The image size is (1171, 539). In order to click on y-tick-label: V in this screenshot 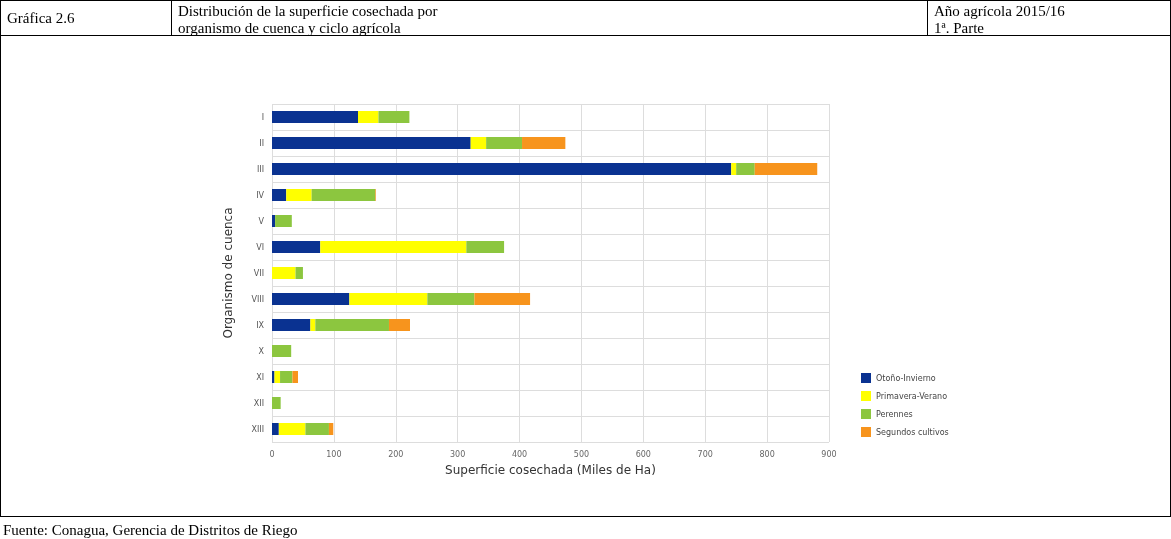, I will do `click(261, 221)`.